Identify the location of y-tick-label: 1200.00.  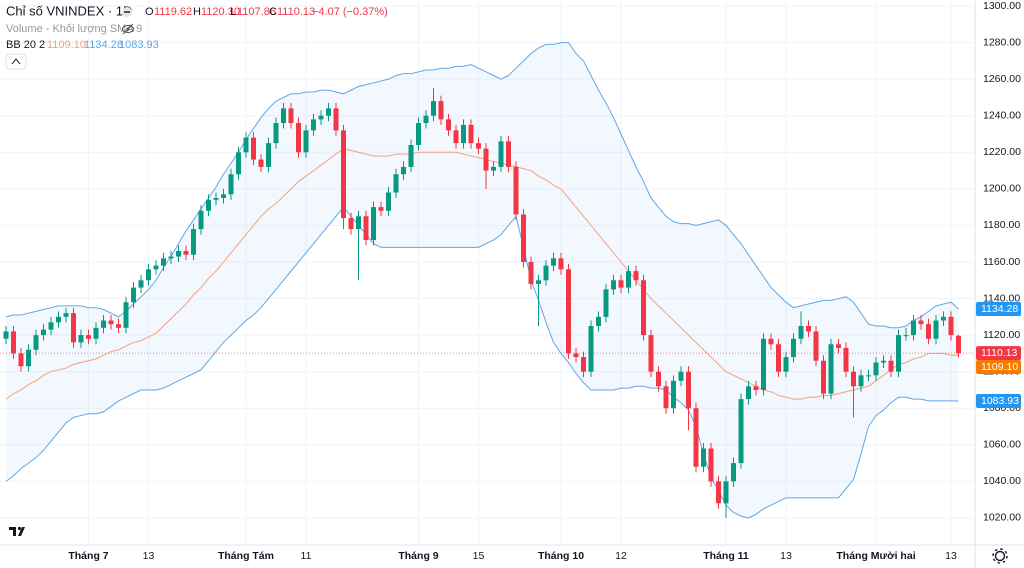
(1002, 189).